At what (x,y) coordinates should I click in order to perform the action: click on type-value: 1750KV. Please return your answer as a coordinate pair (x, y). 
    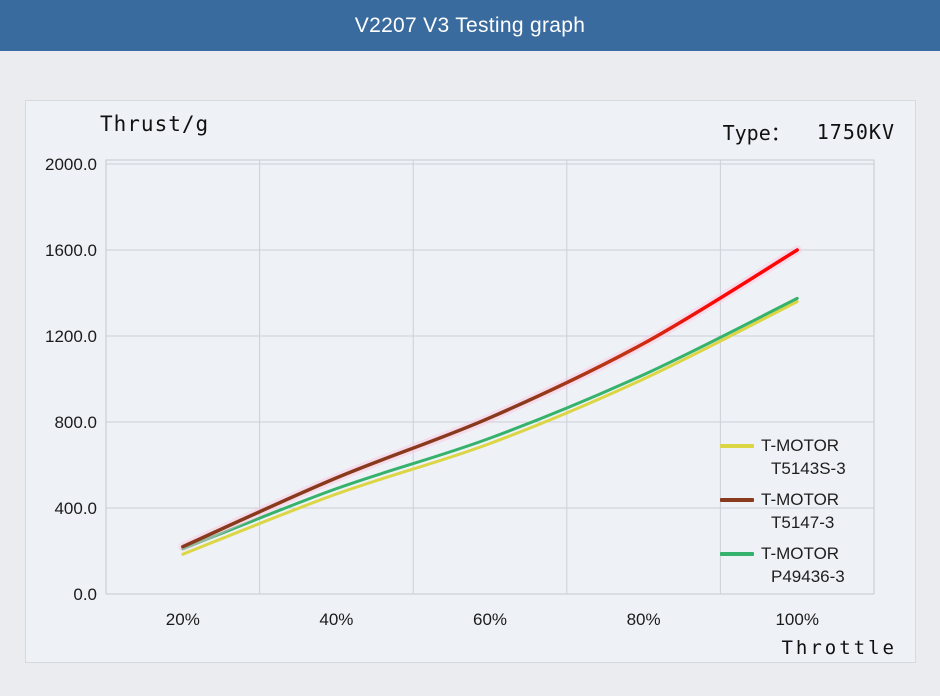
    Looking at the image, I should click on (855, 131).